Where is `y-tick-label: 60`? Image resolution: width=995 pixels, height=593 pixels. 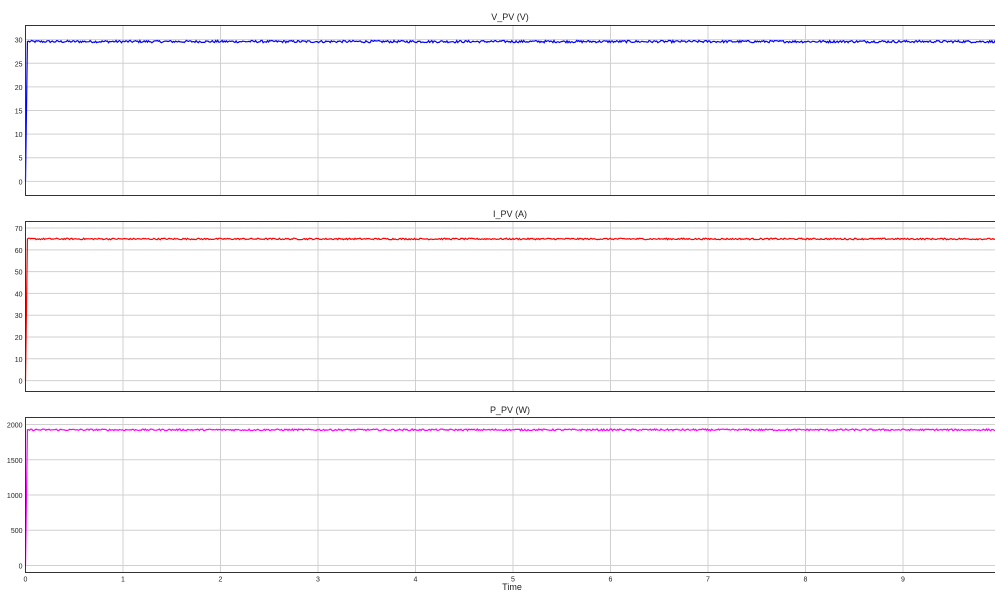 y-tick-label: 60 is located at coordinates (19, 251).